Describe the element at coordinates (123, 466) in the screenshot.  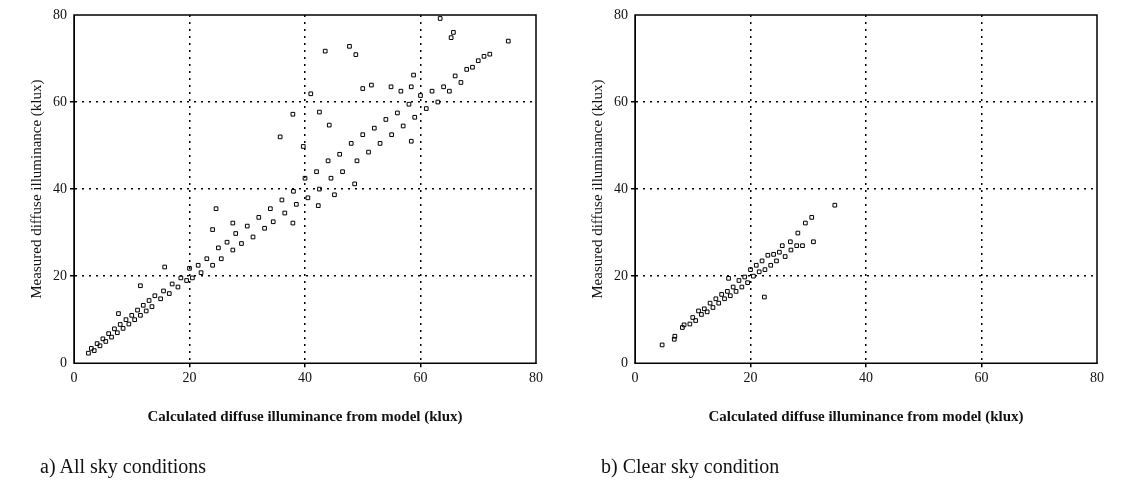
I see `text: a) All sky conditions` at that location.